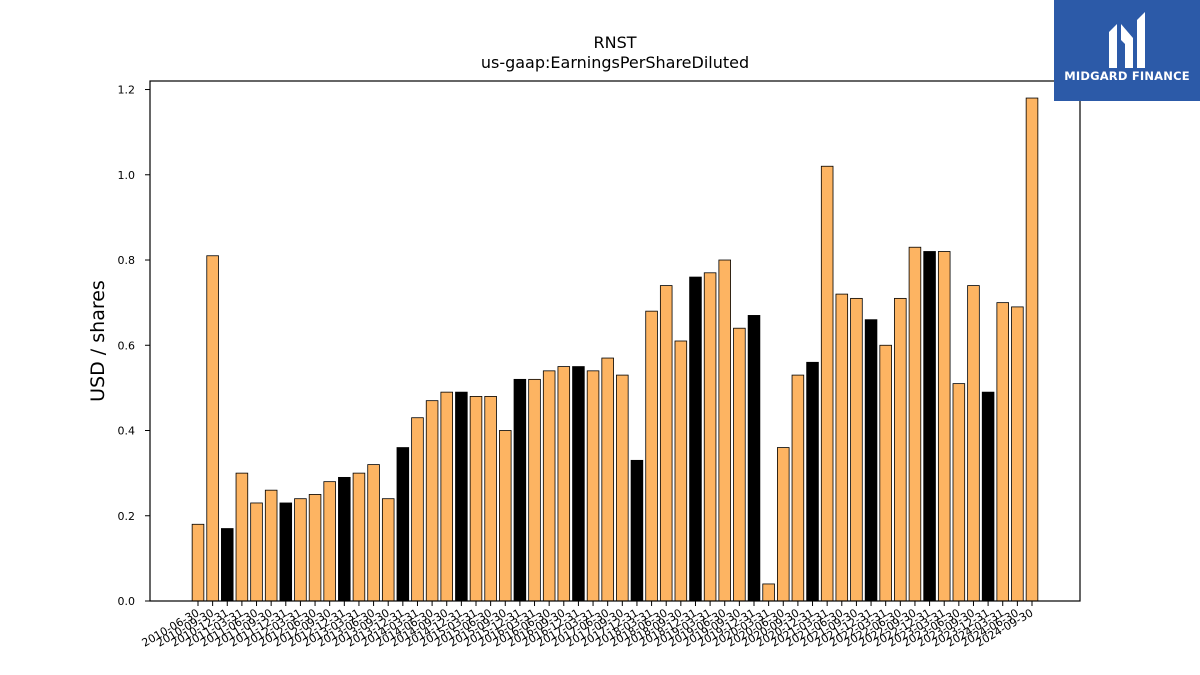 The width and height of the screenshot is (1200, 675). I want to click on y-axis-ticks: 0.0 0.2 0.4 0.6 0.8 1.0 1.2, so click(134, 346).